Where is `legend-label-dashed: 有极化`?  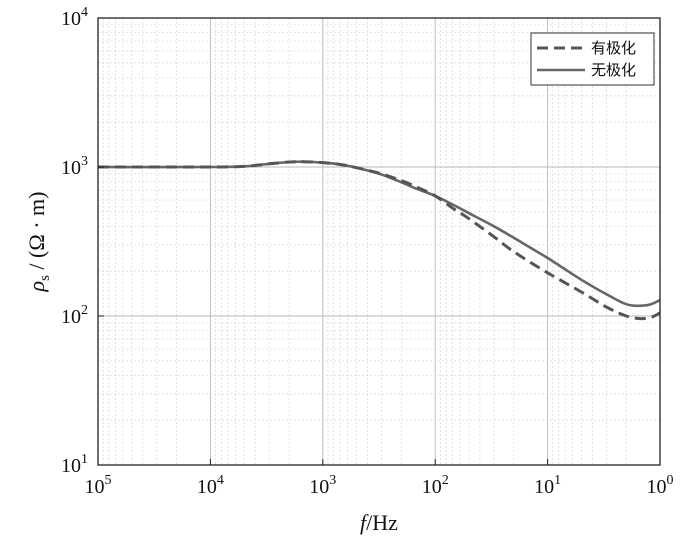
legend-label-dashed: 有极化 is located at coordinates (613, 48).